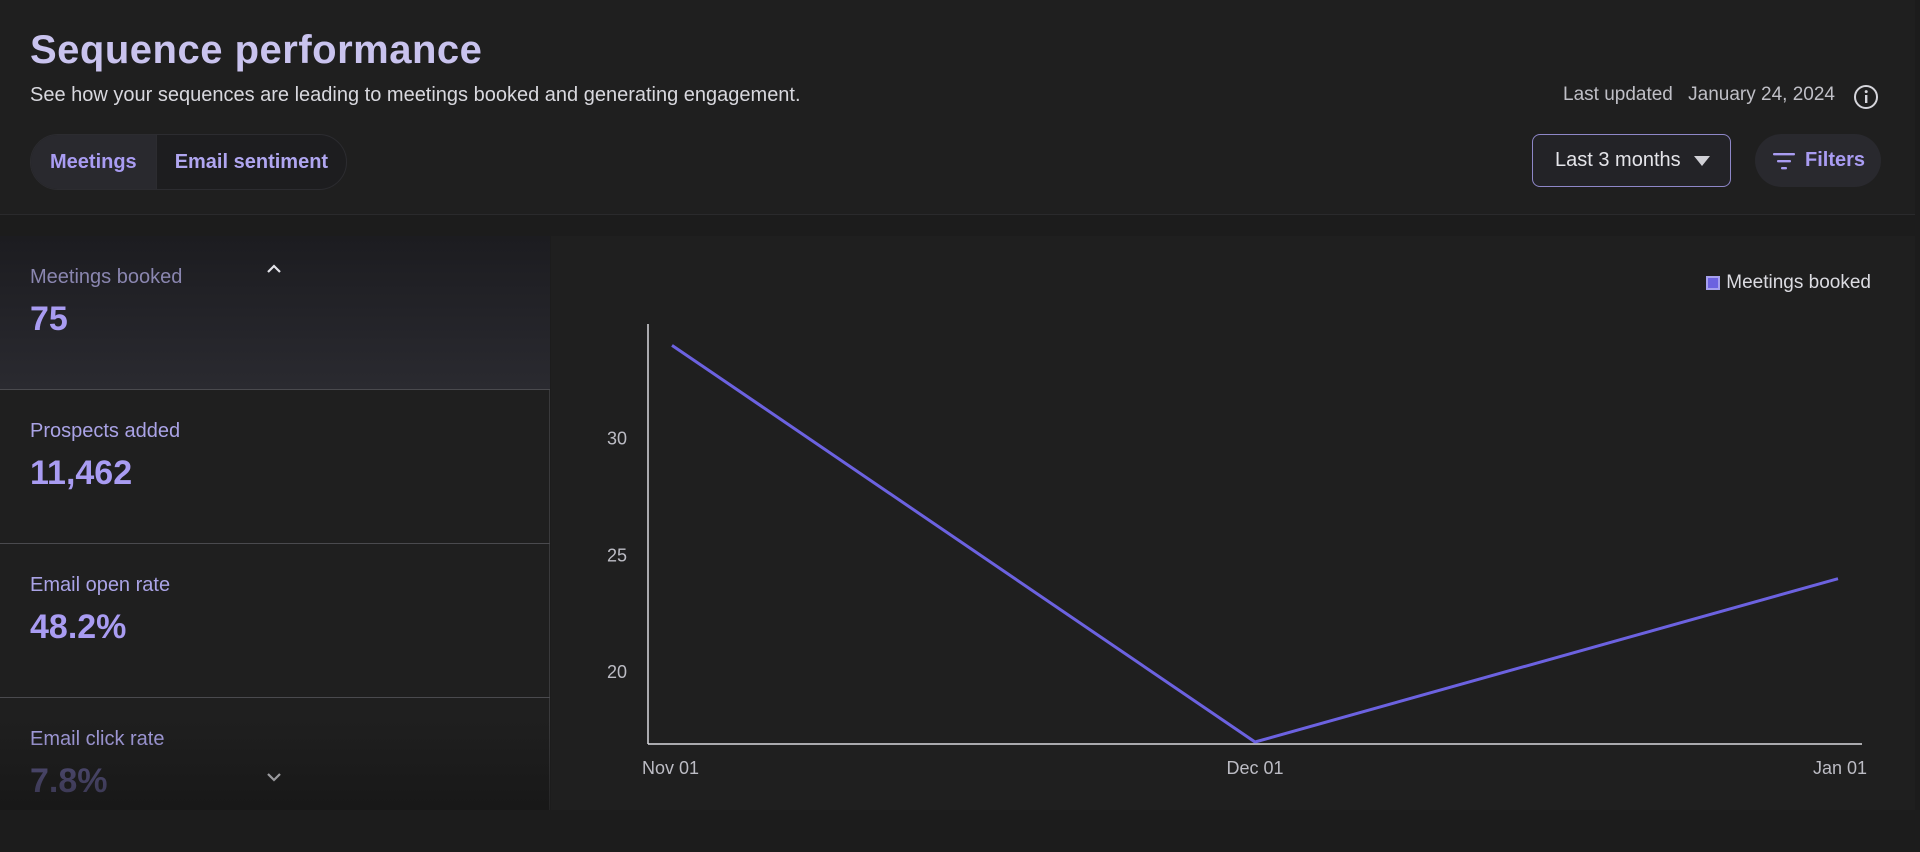  What do you see at coordinates (100, 585) in the screenshot?
I see `metric-label: Email open rate` at bounding box center [100, 585].